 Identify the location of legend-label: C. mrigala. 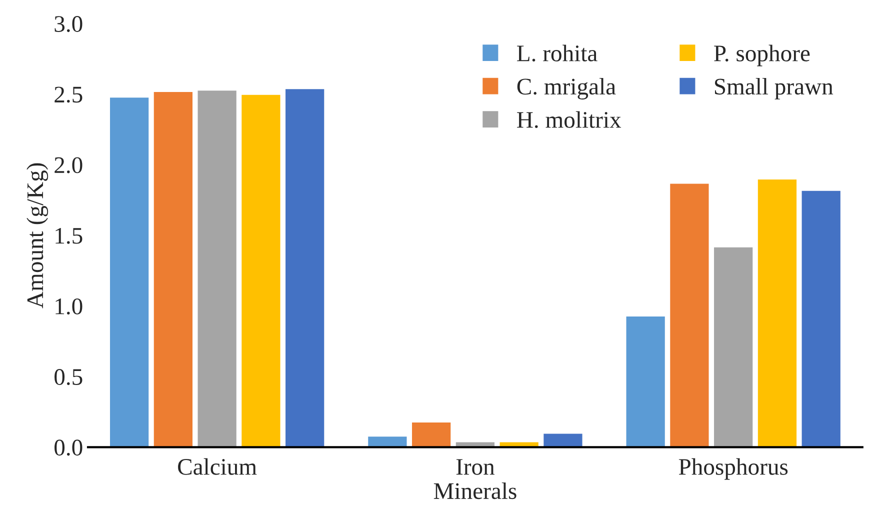
(566, 89).